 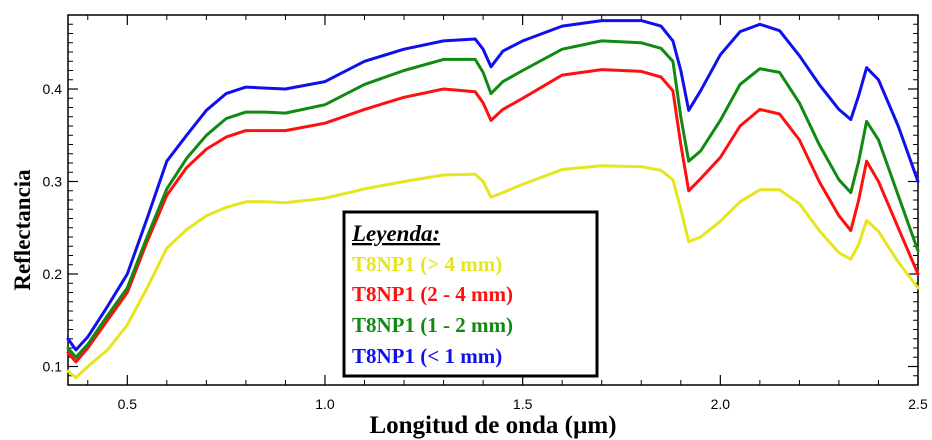 I want to click on legend-entry-1: T8NP1 (> 4 mm), so click(x=427, y=264).